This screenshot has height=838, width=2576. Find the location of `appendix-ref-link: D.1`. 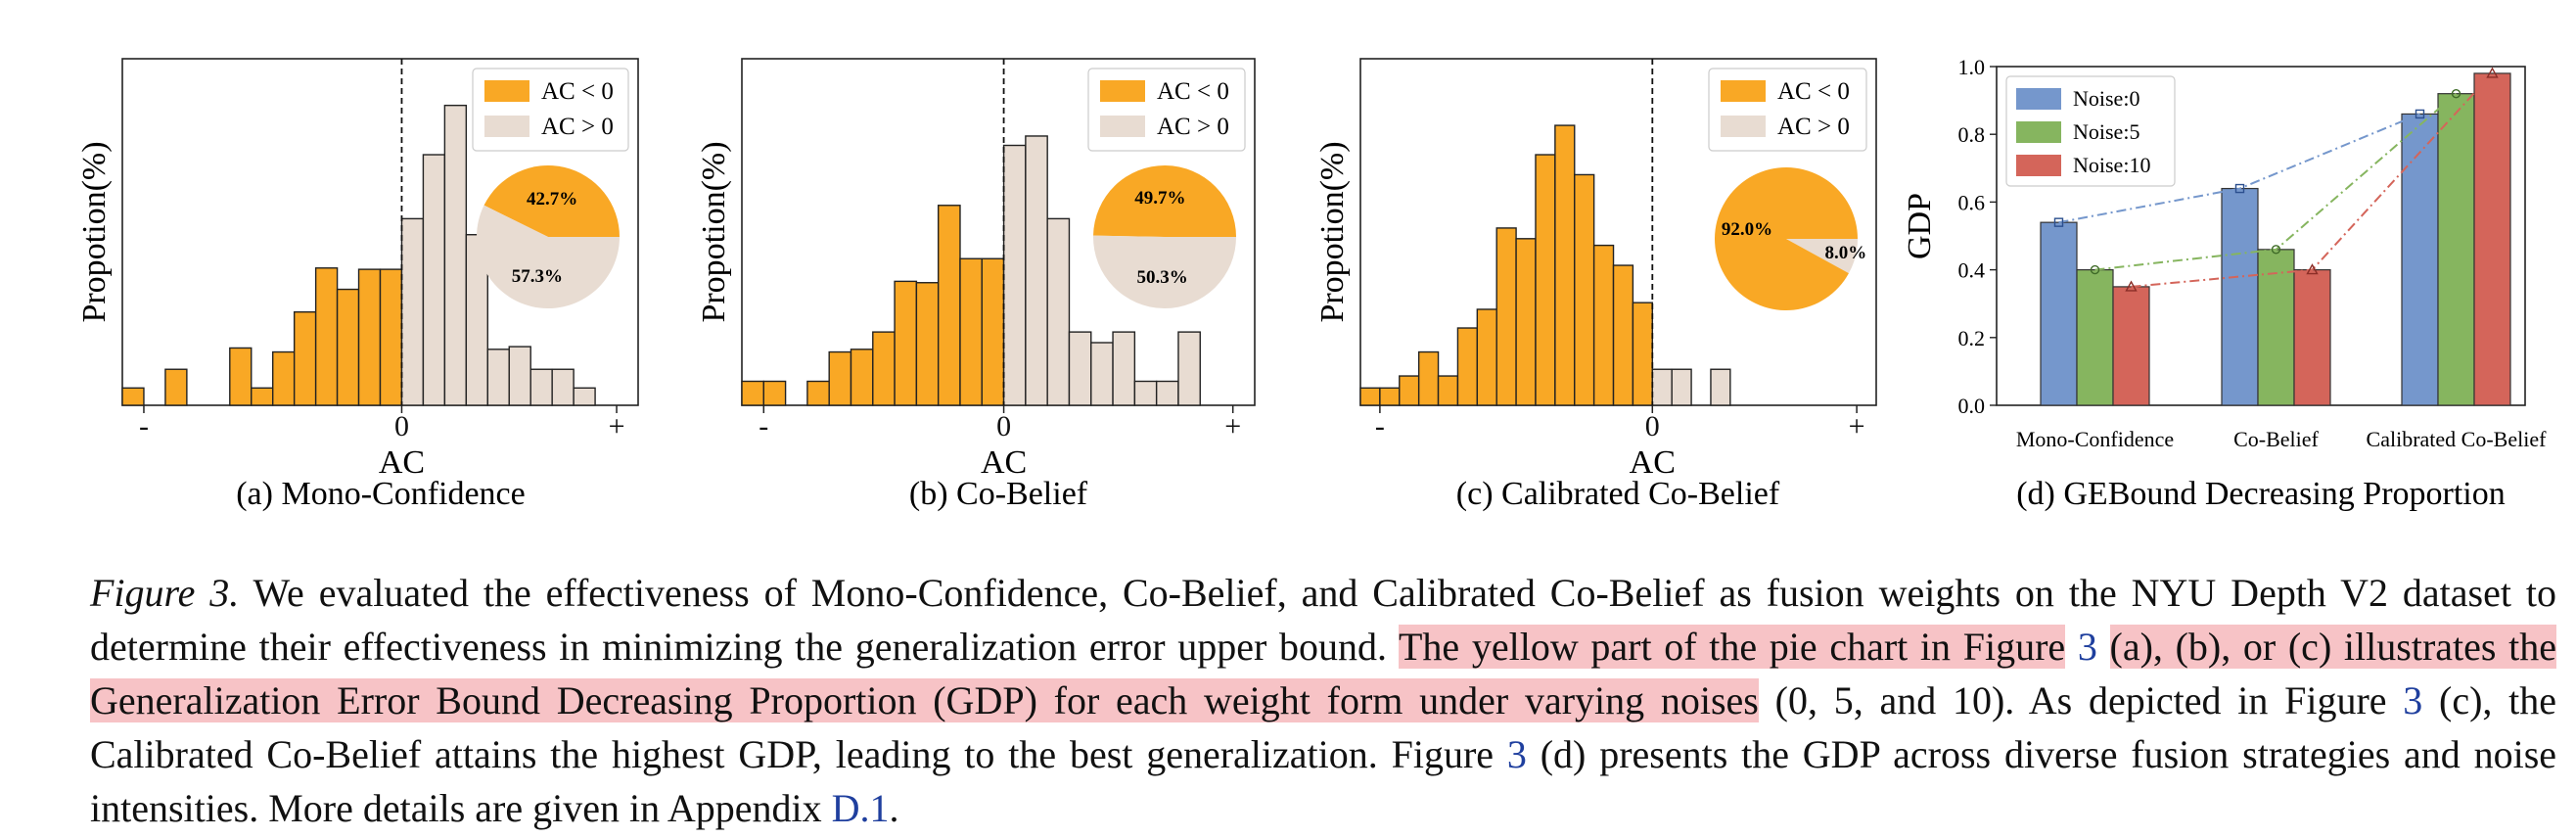

appendix-ref-link: D.1 is located at coordinates (860, 808).